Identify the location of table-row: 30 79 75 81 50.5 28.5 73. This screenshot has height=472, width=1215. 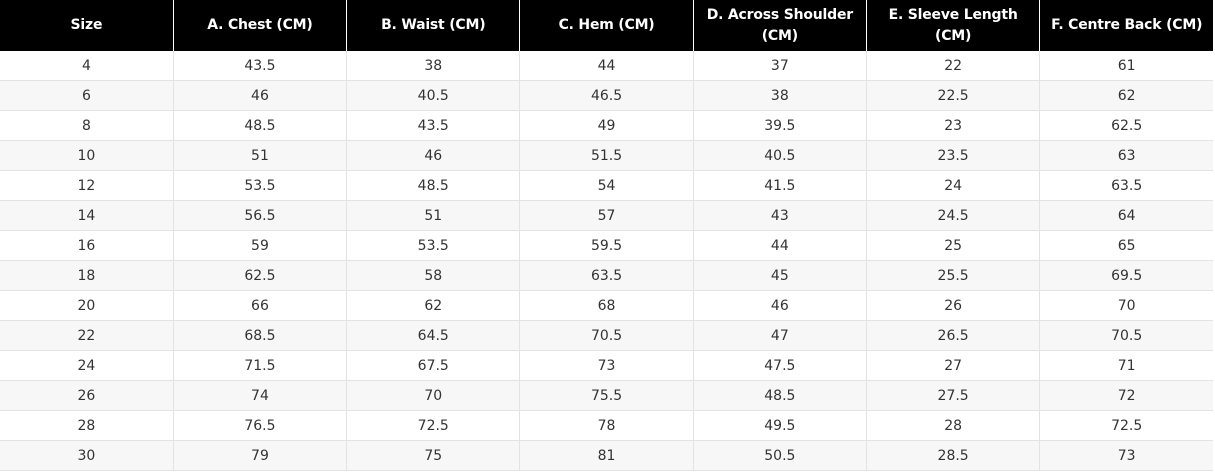
(607, 455).